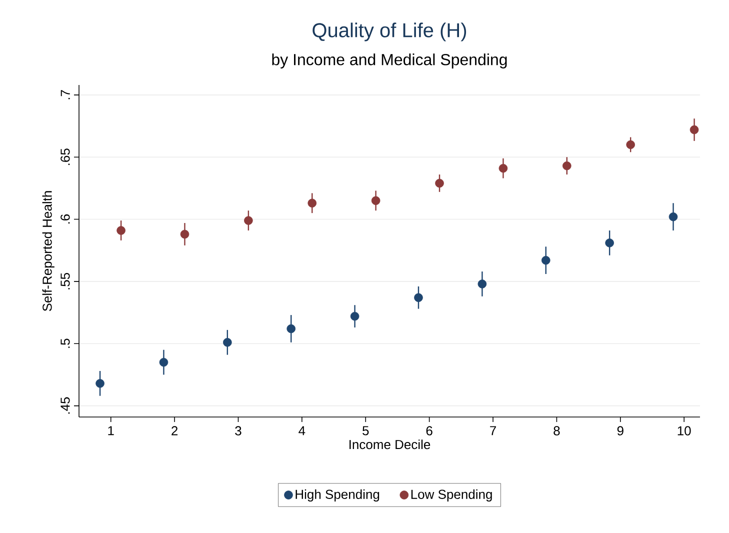 This screenshot has height=533, width=729. Describe the element at coordinates (389, 61) in the screenshot. I see `chart-subtitle: by Income and Medical Spending` at that location.